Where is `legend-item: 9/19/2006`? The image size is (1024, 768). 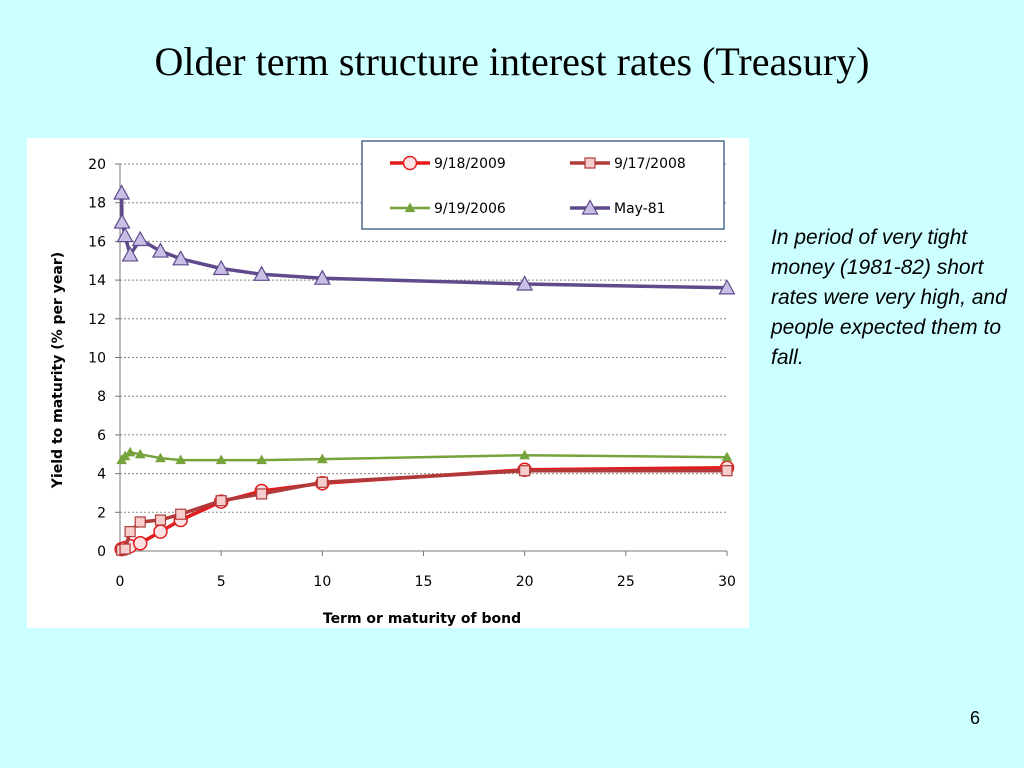
legend-item: 9/19/2006 is located at coordinates (448, 209).